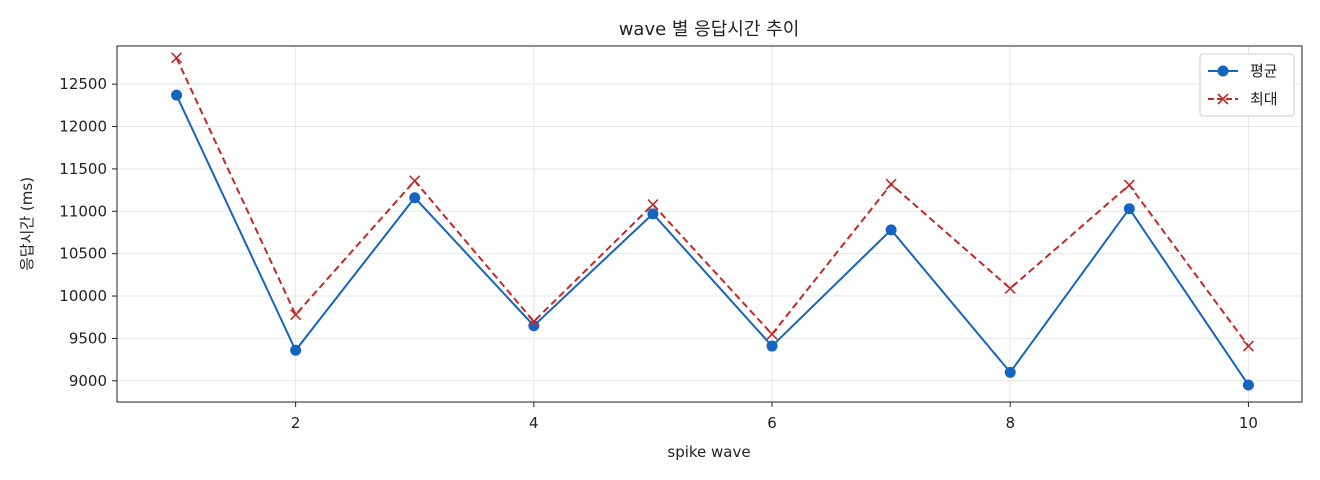  Describe the element at coordinates (1247, 85) in the screenshot. I see `legend-box` at that location.